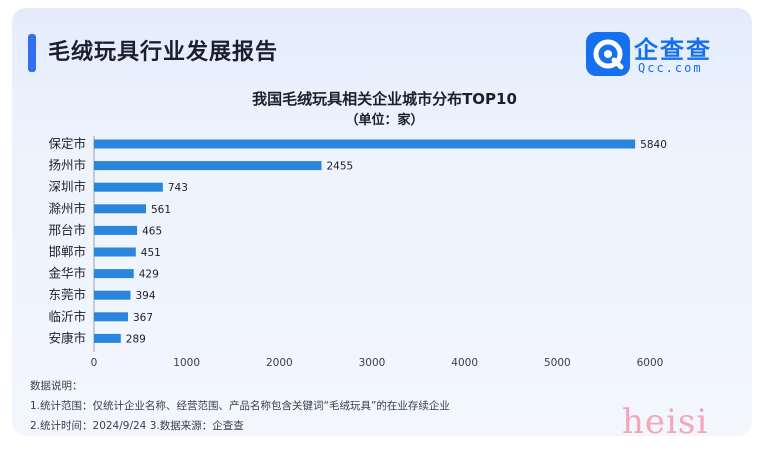 The height and width of the screenshot is (456, 769). Describe the element at coordinates (384, 99) in the screenshot. I see `chart-title: 我国毛绒玩具相关企业城市分布TOP10` at that location.